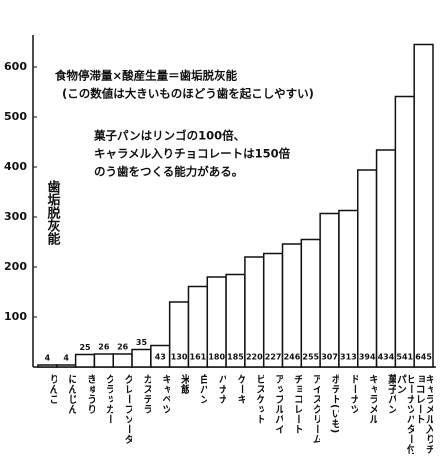  Describe the element at coordinates (235, 357) in the screenshot. I see `value-label: 185` at that location.